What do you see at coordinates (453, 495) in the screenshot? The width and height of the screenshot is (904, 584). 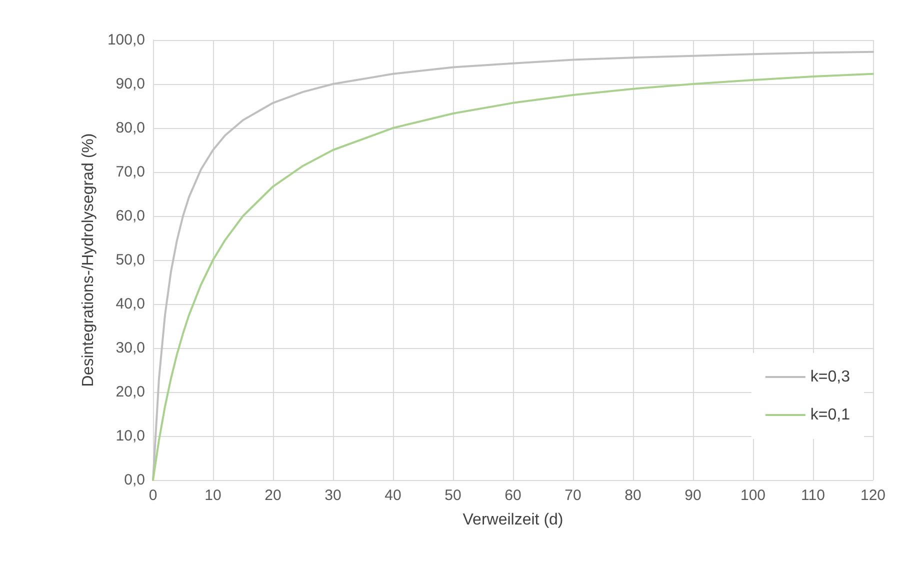 I see `x-tick-label: 50` at bounding box center [453, 495].